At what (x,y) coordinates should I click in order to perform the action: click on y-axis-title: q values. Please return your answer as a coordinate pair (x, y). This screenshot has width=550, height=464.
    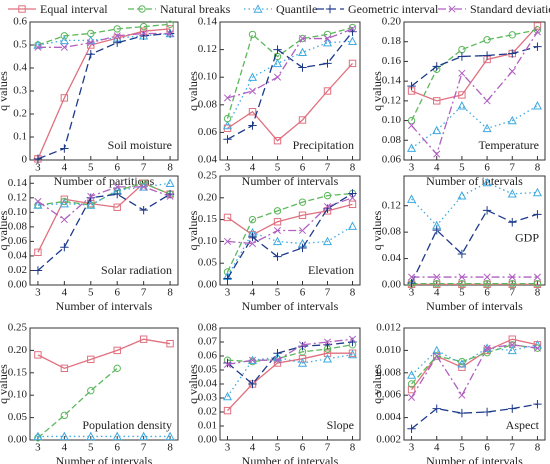
    Looking at the image, I should click on (5, 230).